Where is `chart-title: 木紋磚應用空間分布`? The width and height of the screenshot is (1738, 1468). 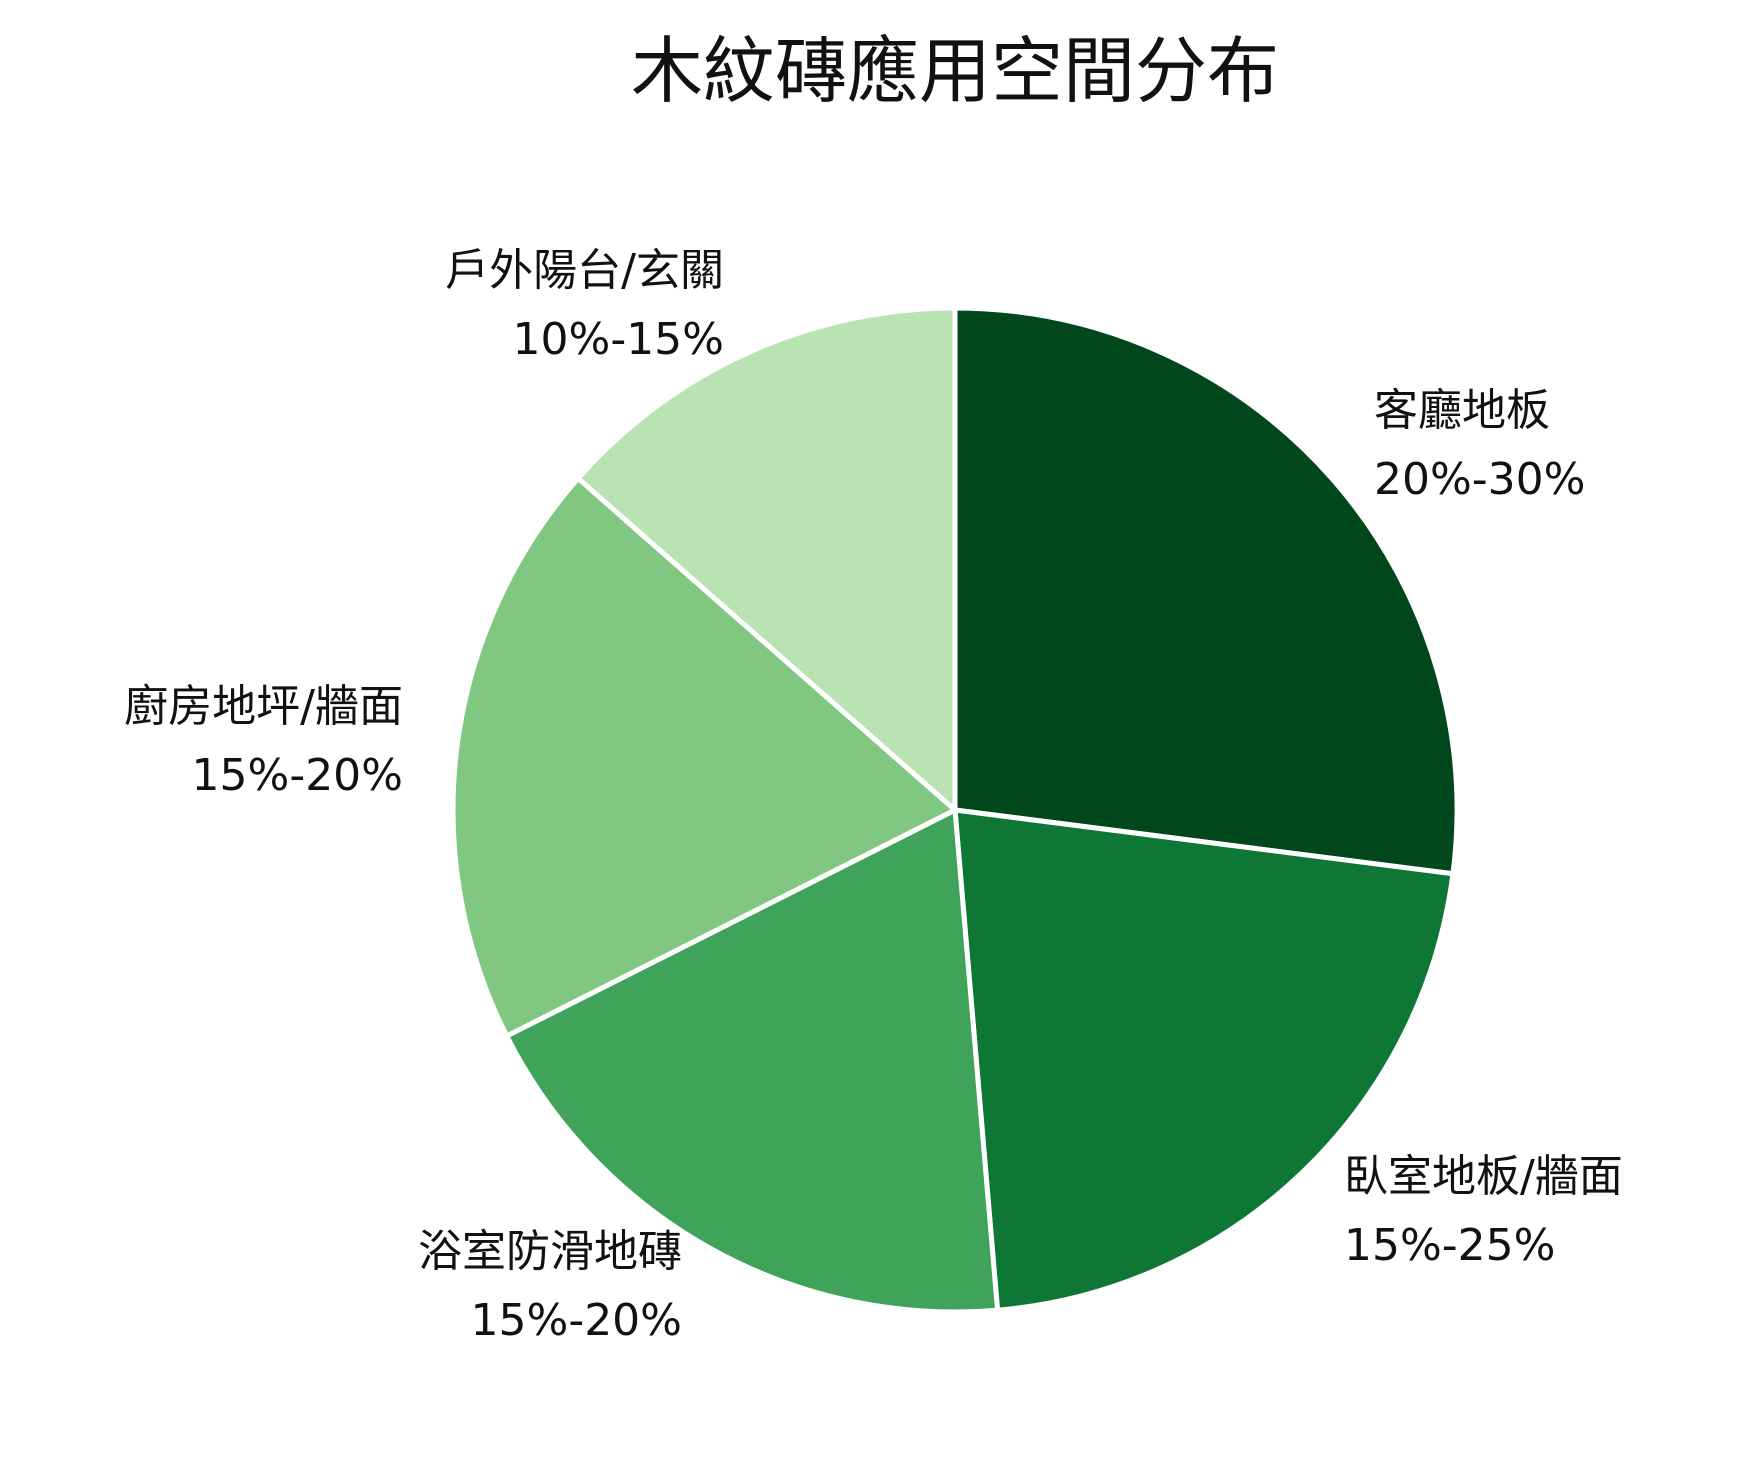 chart-title: 木紋磚應用空間分布 is located at coordinates (955, 71).